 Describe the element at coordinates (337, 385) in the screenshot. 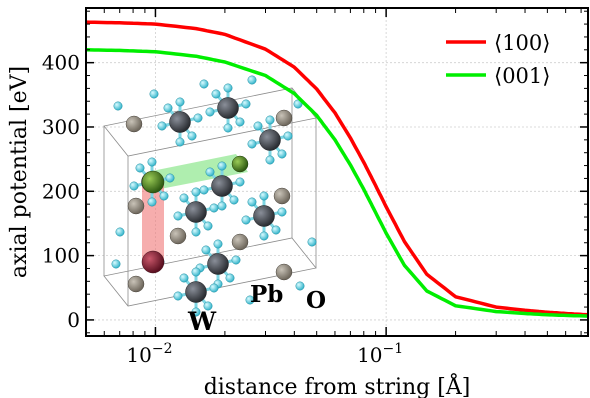

I see `x-axis-label: distance from string [Å]` at that location.